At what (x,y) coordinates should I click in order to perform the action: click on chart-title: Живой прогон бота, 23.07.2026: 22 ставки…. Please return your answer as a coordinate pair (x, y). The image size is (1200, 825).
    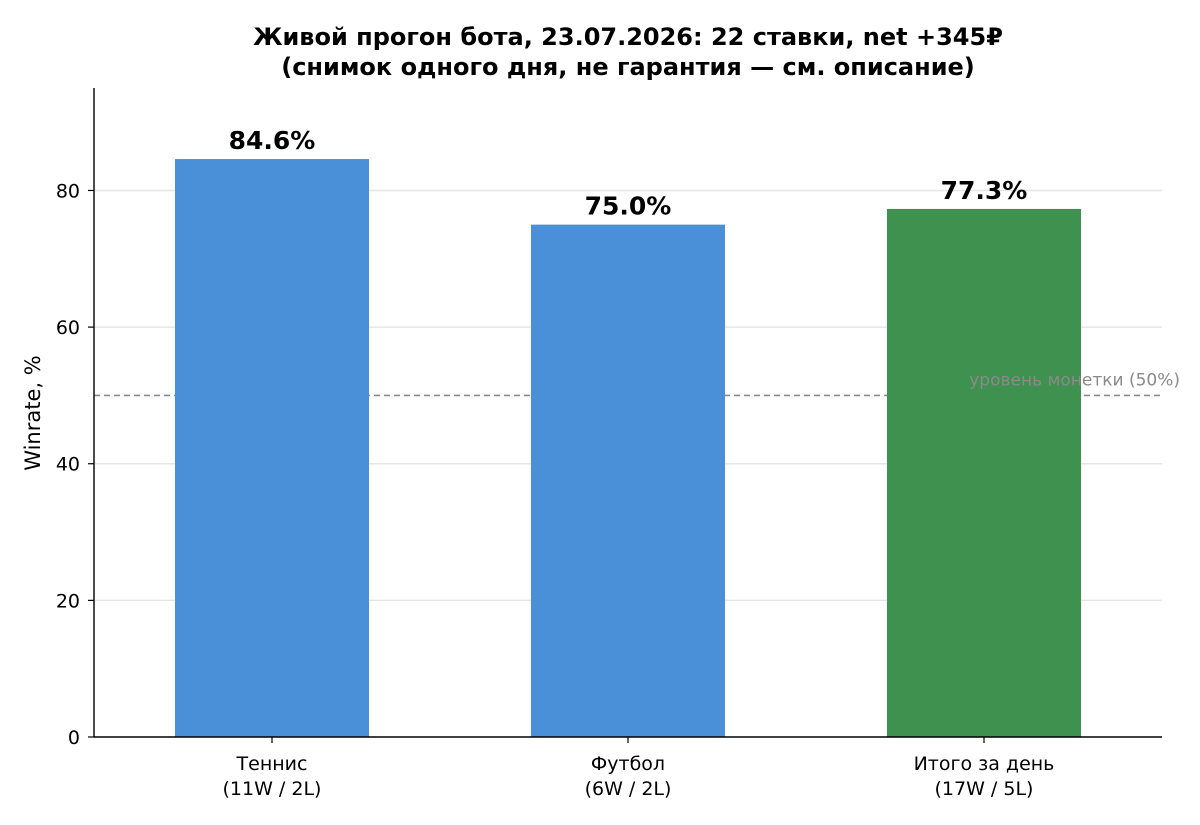
    Looking at the image, I should click on (628, 37).